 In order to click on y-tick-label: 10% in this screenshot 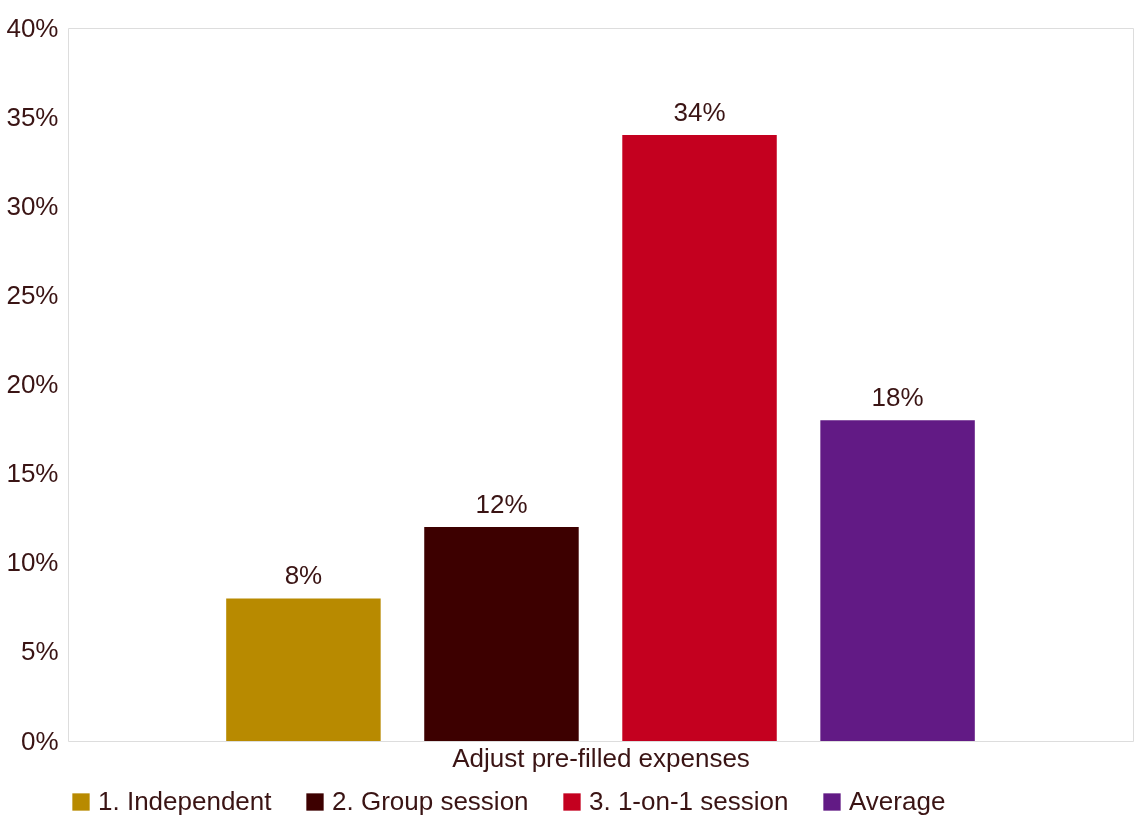, I will do `click(32, 562)`.